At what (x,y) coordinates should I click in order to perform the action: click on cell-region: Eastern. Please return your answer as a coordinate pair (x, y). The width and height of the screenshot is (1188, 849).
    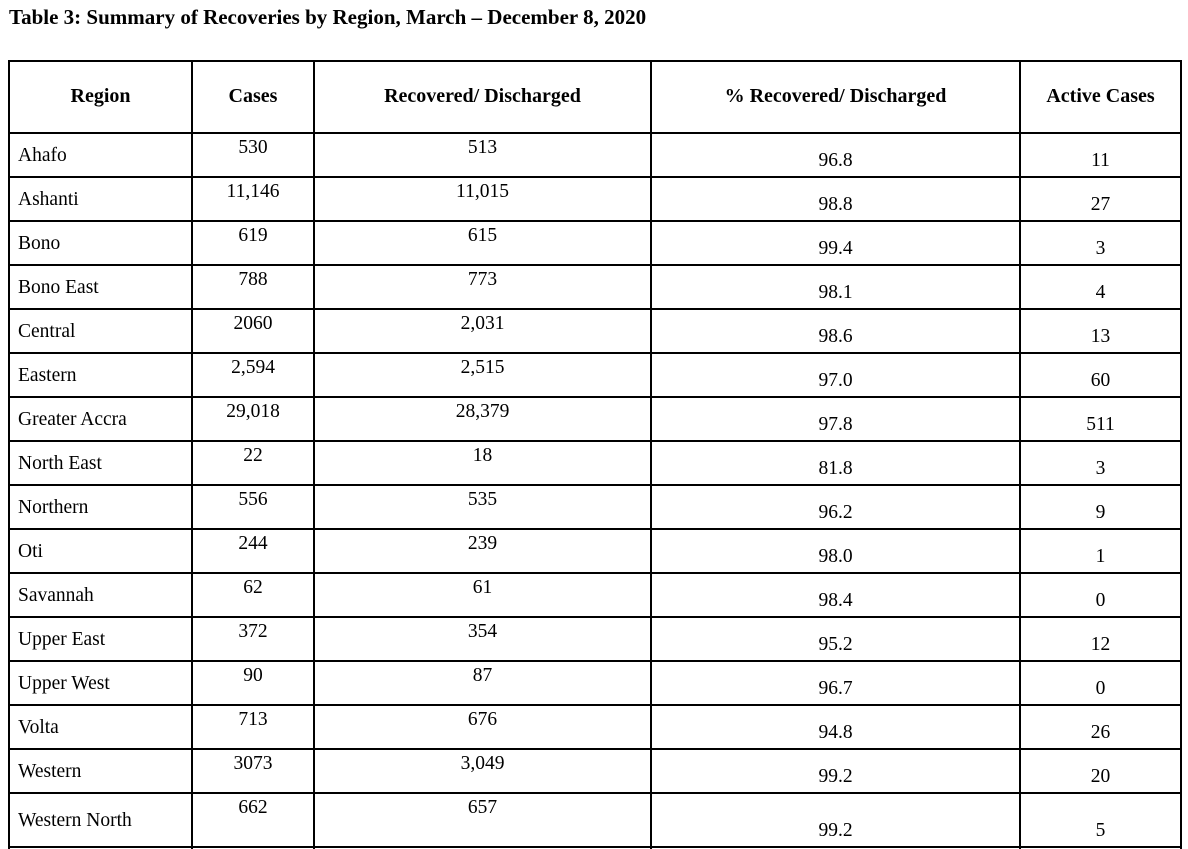
    Looking at the image, I should click on (100, 375).